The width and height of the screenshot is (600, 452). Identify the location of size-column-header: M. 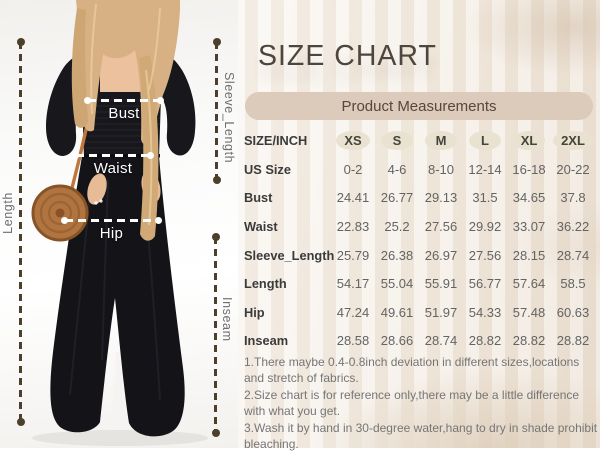
(441, 140).